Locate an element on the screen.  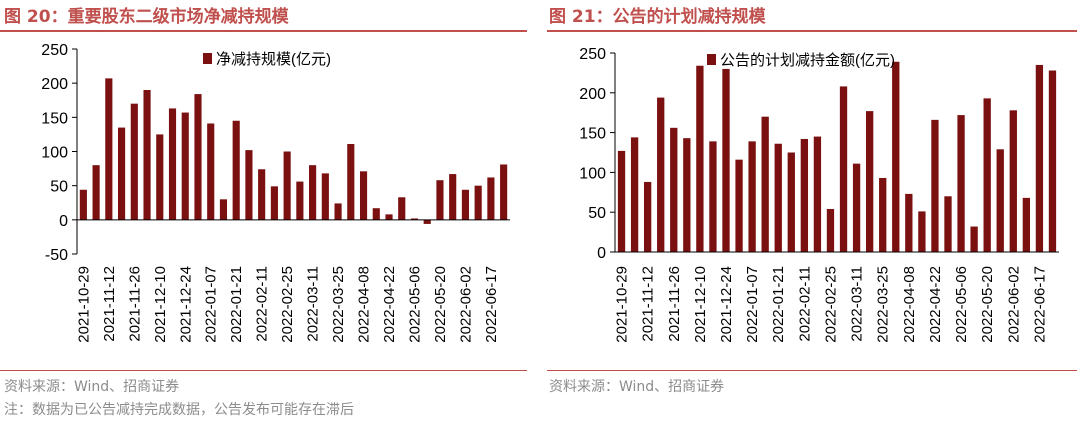
y-tick-label: 150 is located at coordinates (54, 118).